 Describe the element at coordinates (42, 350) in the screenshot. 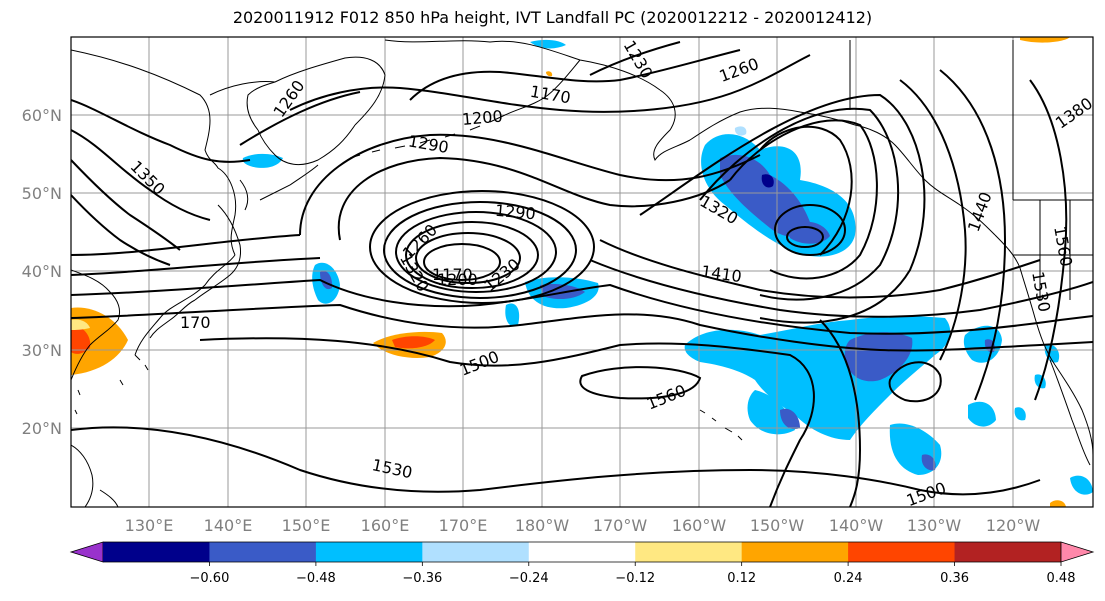

I see `lat-tick-label: 30°N` at that location.